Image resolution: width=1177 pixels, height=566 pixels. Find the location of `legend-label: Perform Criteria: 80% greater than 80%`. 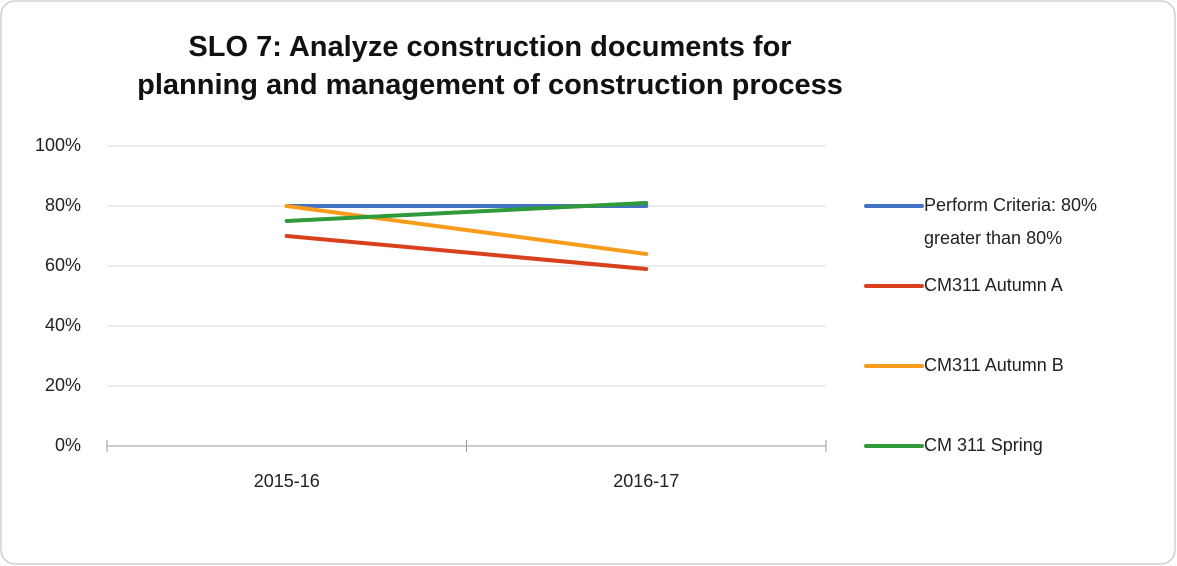

legend-label: Perform Criteria: 80% greater than 80% is located at coordinates (1011, 221).